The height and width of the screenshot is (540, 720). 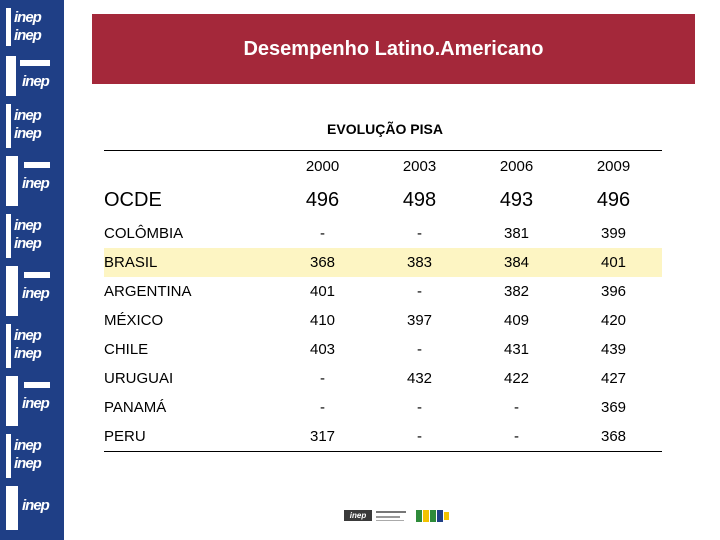 I want to click on score-cell: 493, so click(x=516, y=199).